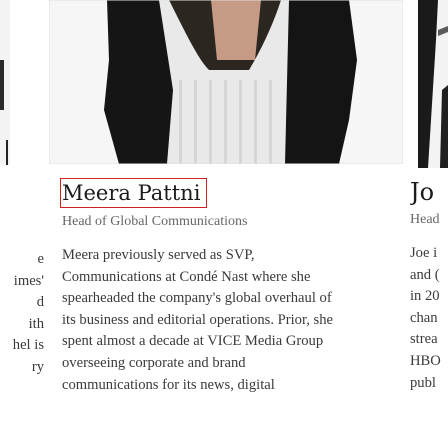 This screenshot has height=448, width=448. I want to click on bio-line: imes', so click(28, 280).